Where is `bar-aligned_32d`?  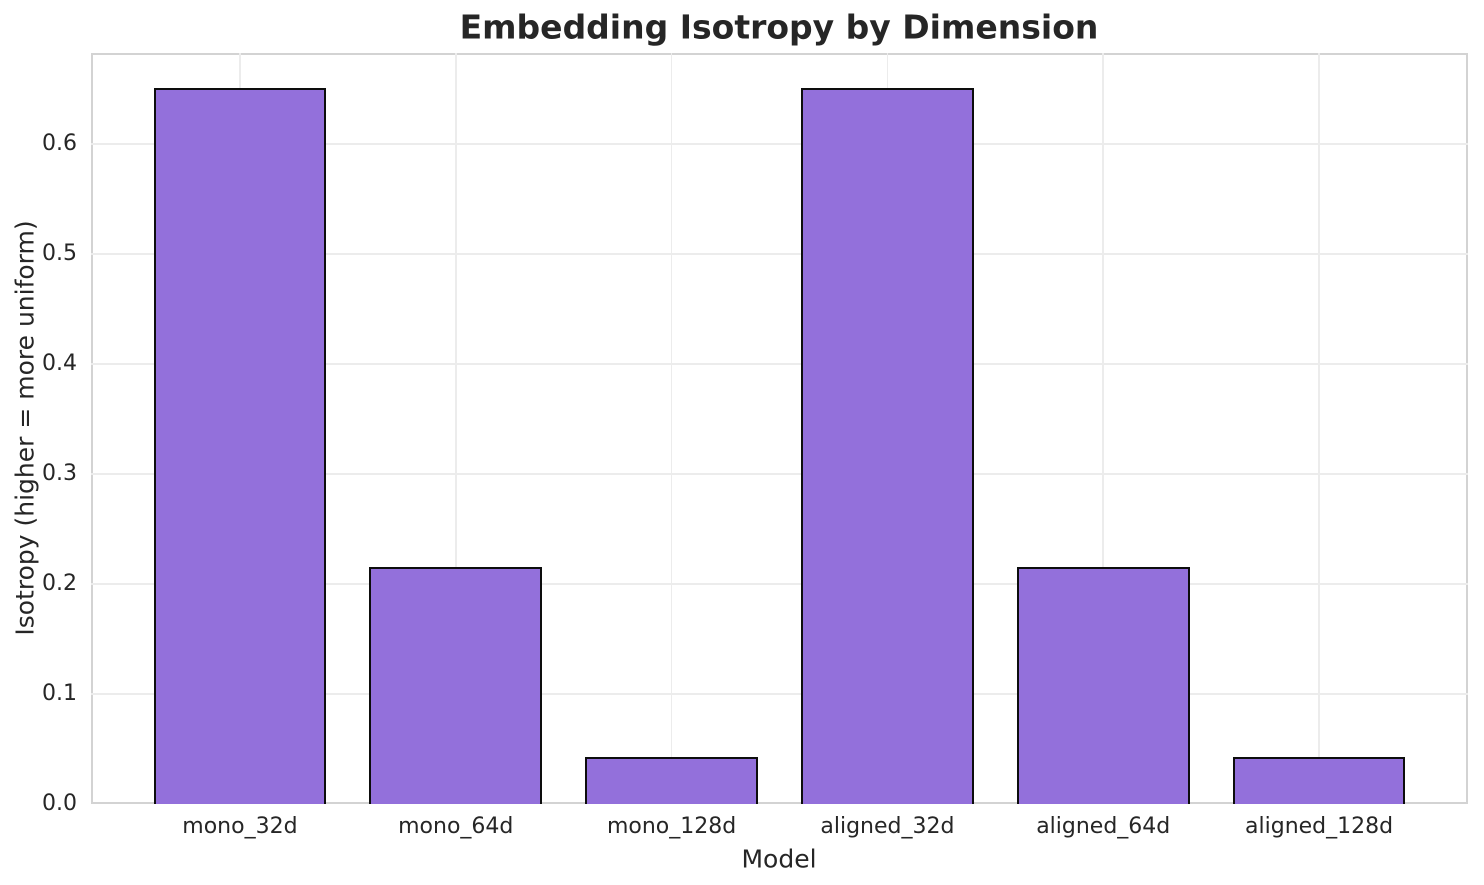
bar-aligned_32d is located at coordinates (887, 446).